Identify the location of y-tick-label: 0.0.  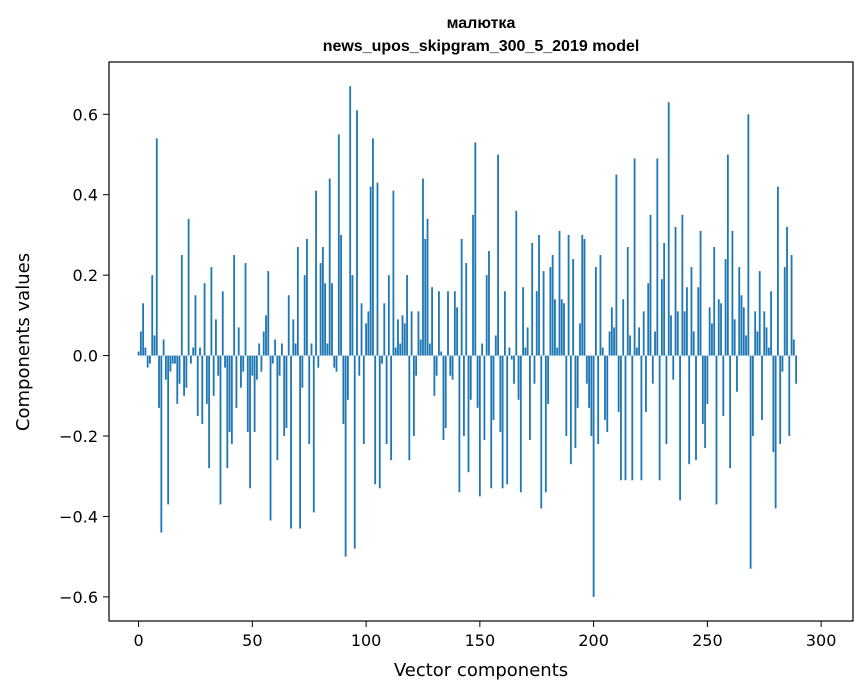
(85, 356).